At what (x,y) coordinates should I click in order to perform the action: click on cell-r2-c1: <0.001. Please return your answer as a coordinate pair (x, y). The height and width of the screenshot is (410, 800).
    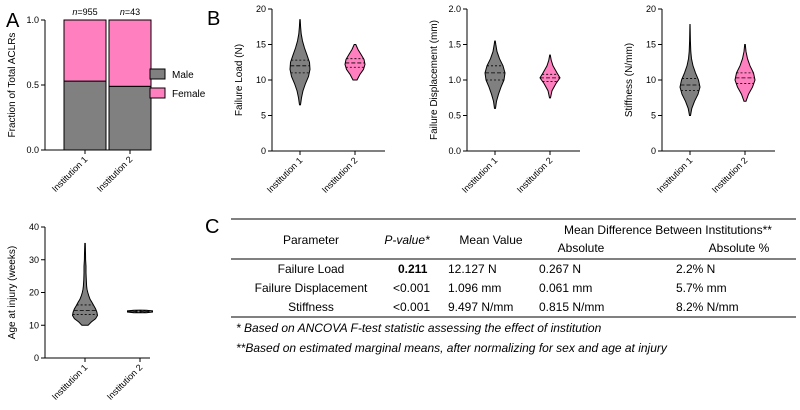
    Looking at the image, I should click on (411, 307).